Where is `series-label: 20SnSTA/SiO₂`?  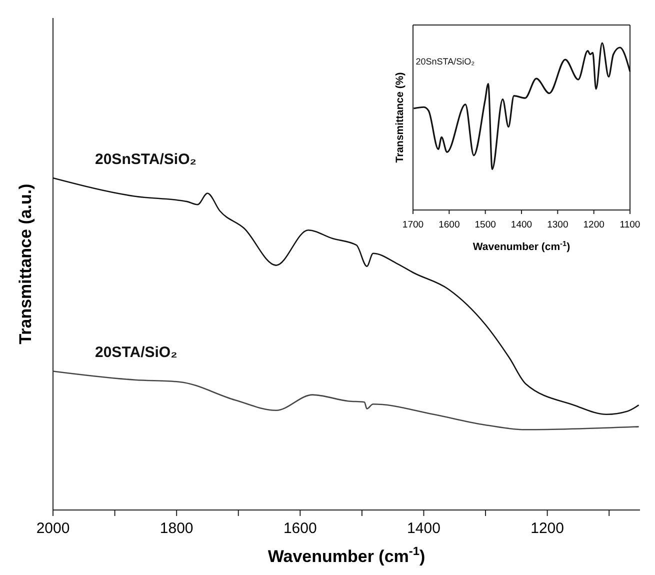 series-label: 20SnSTA/SiO₂ is located at coordinates (145, 159).